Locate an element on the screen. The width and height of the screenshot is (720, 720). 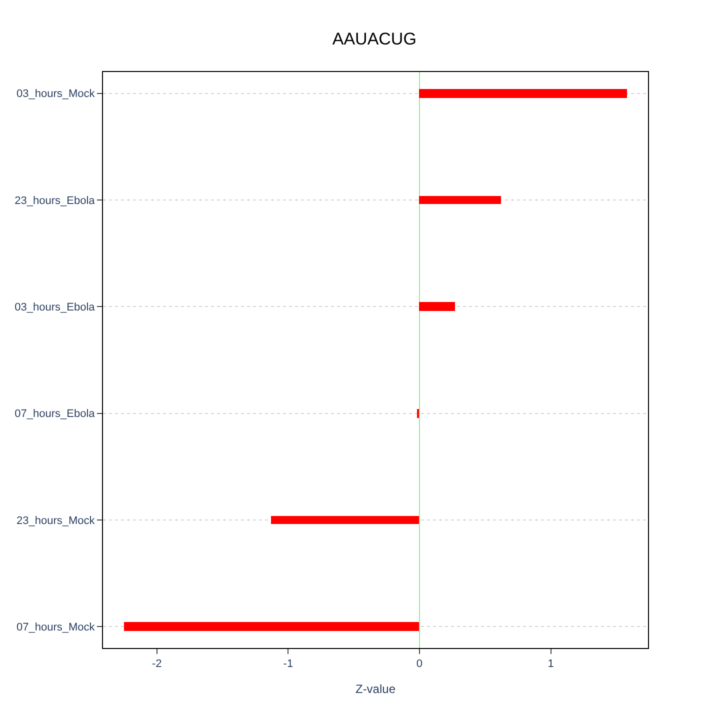
y-tick-label: 23_hours_Mock is located at coordinates (56, 520).